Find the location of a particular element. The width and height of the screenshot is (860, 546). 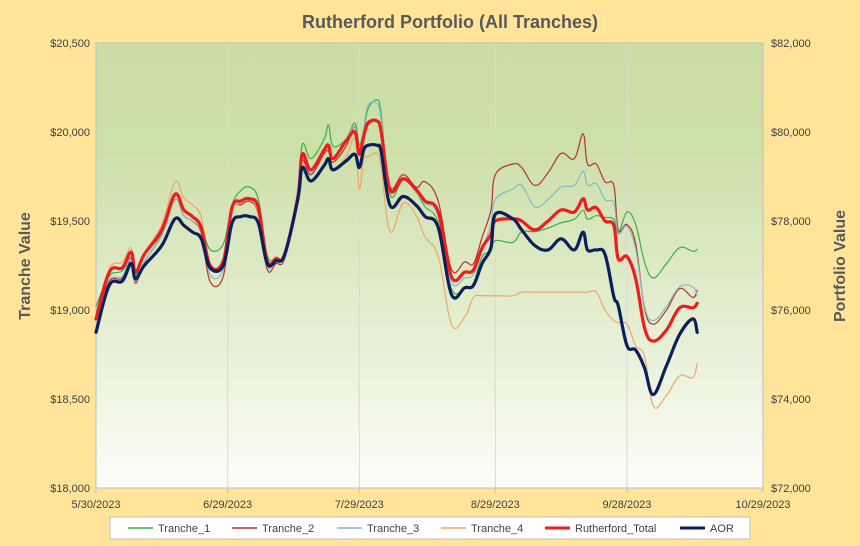

x-tick-label: 7/29/2023 is located at coordinates (359, 505).